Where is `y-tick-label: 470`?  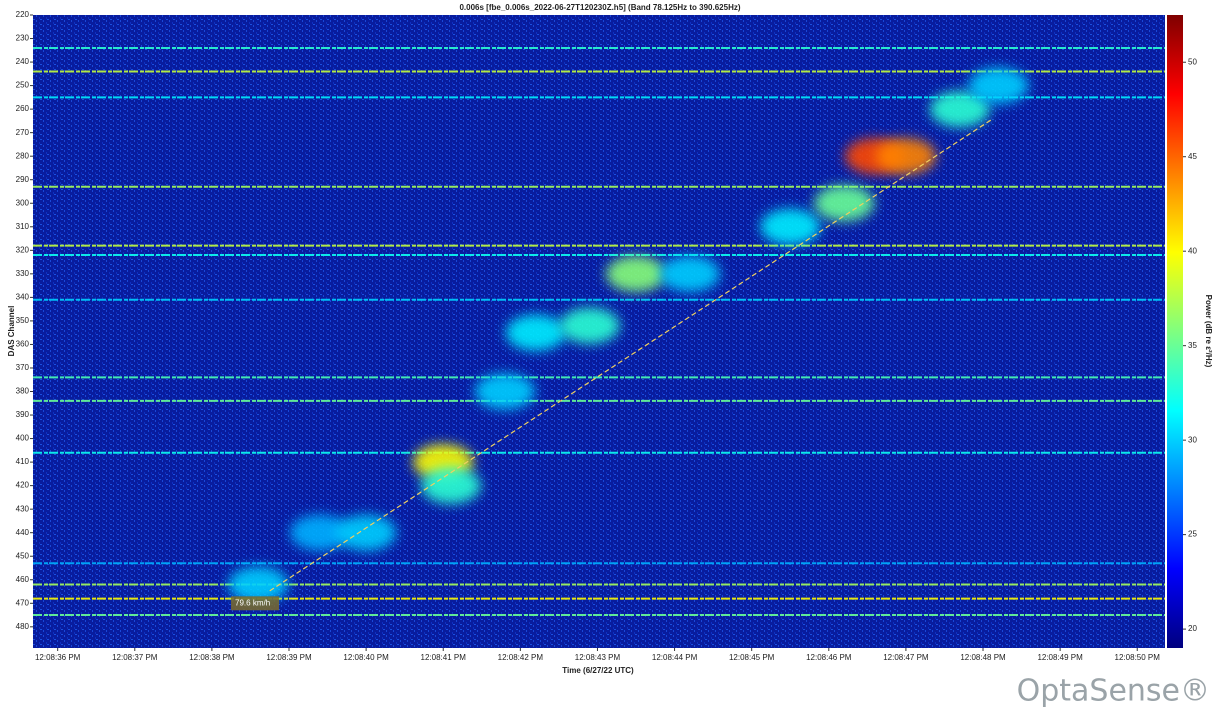
y-tick-label: 470 is located at coordinates (23, 602).